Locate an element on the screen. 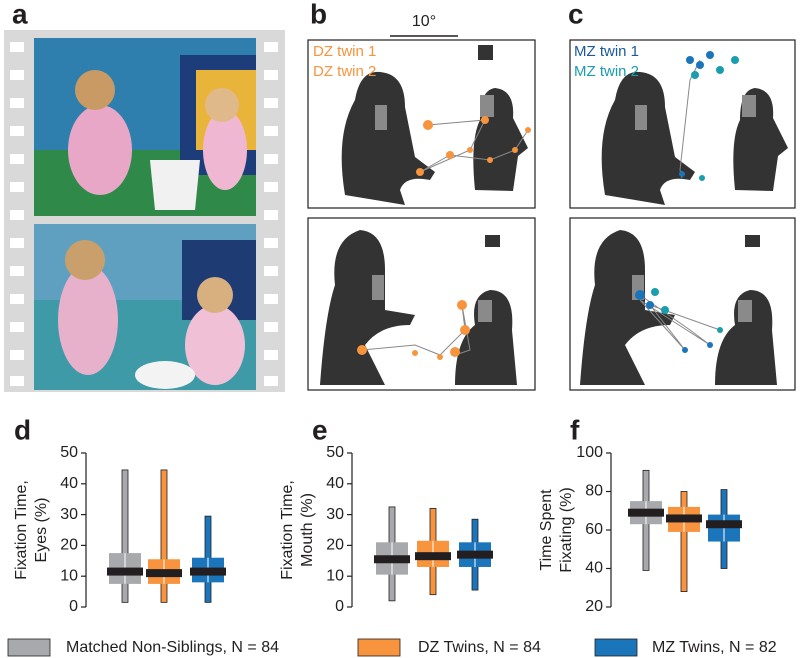 Image resolution: width=800 pixels, height=658 pixels. panel-label: a is located at coordinates (20, 14).